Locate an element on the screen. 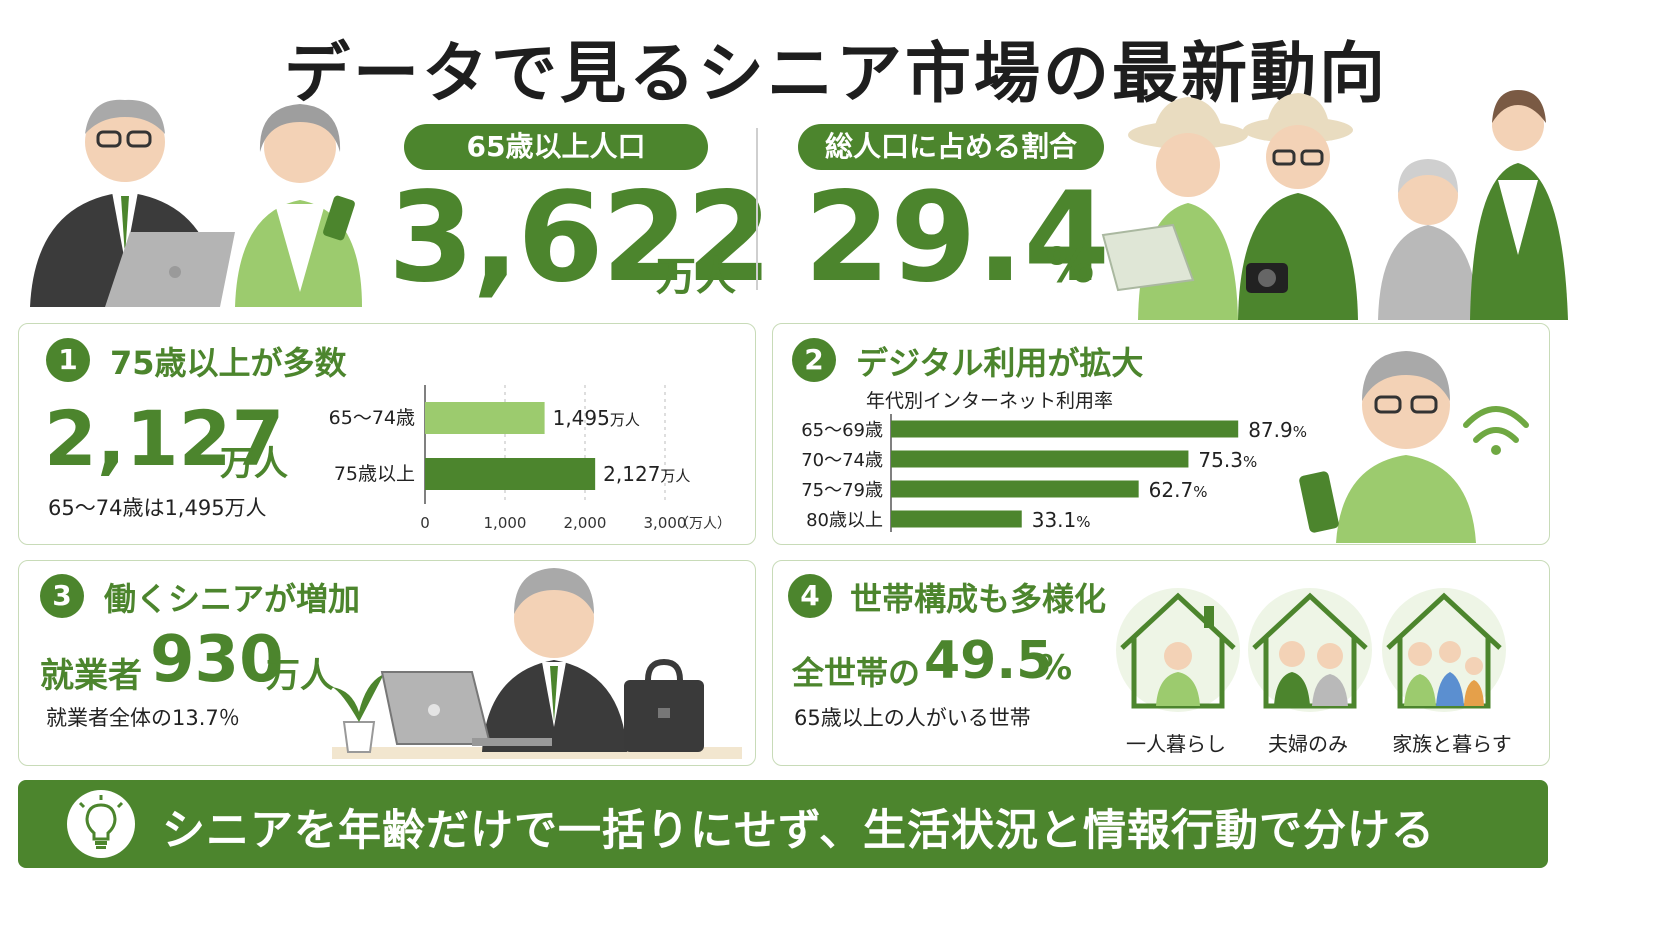 The height and width of the screenshot is (941, 1672). section-1-unit: 万人 is located at coordinates (254, 464).